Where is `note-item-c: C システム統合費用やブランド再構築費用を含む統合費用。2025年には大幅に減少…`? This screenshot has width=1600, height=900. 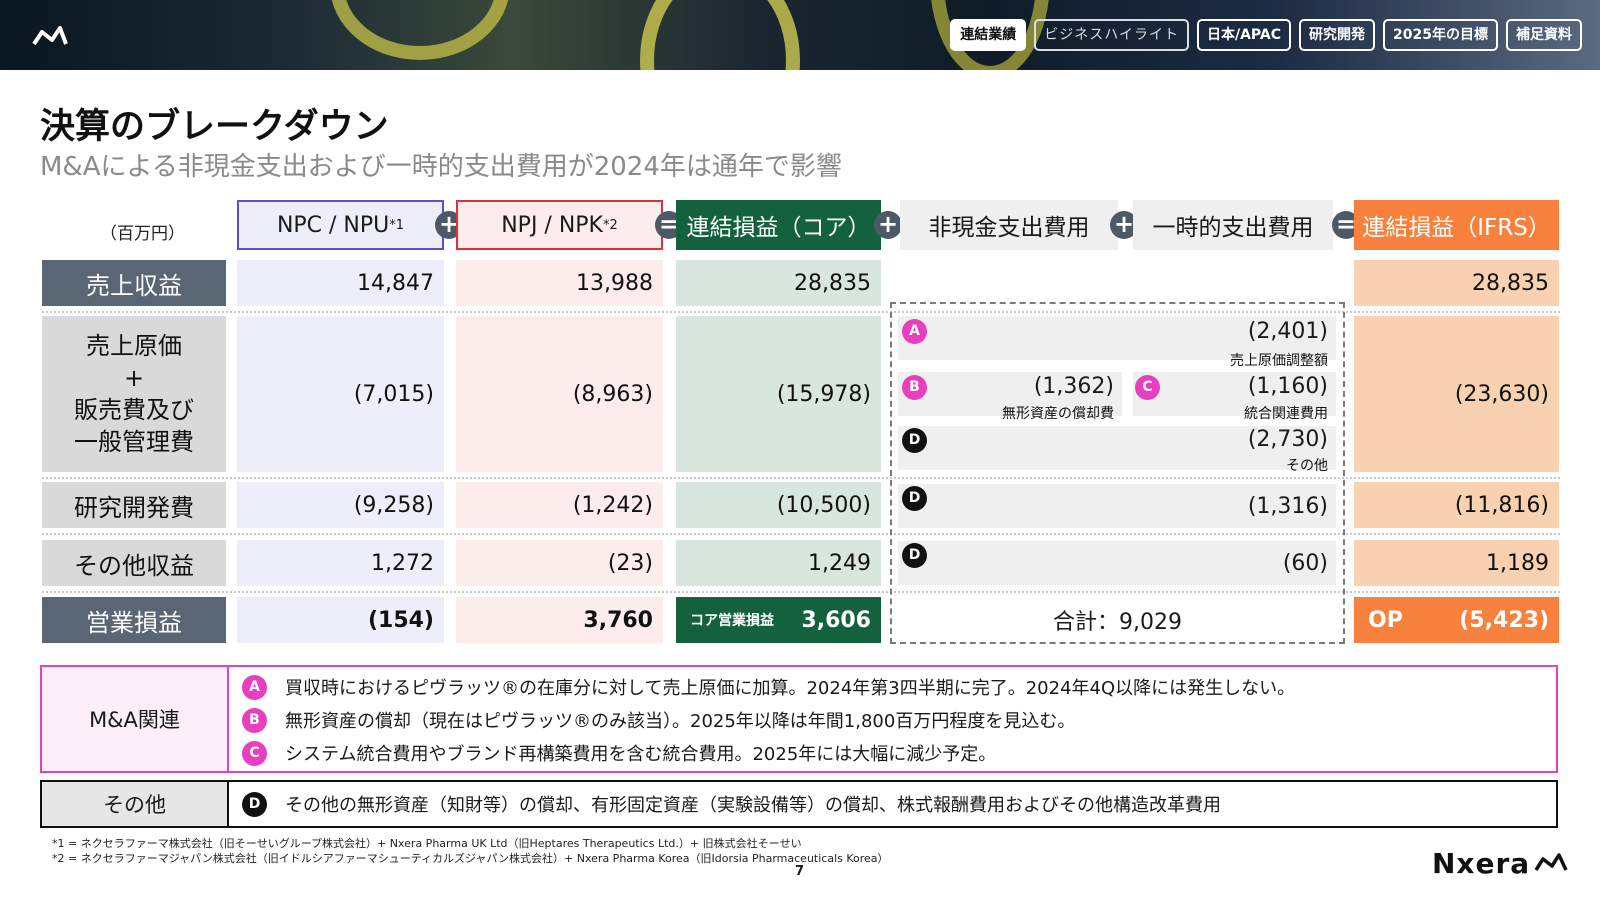
note-item-c: C システム統合費用やブランド再構築費用を含む統合費用。2025年には大幅に減少… is located at coordinates (619, 753).